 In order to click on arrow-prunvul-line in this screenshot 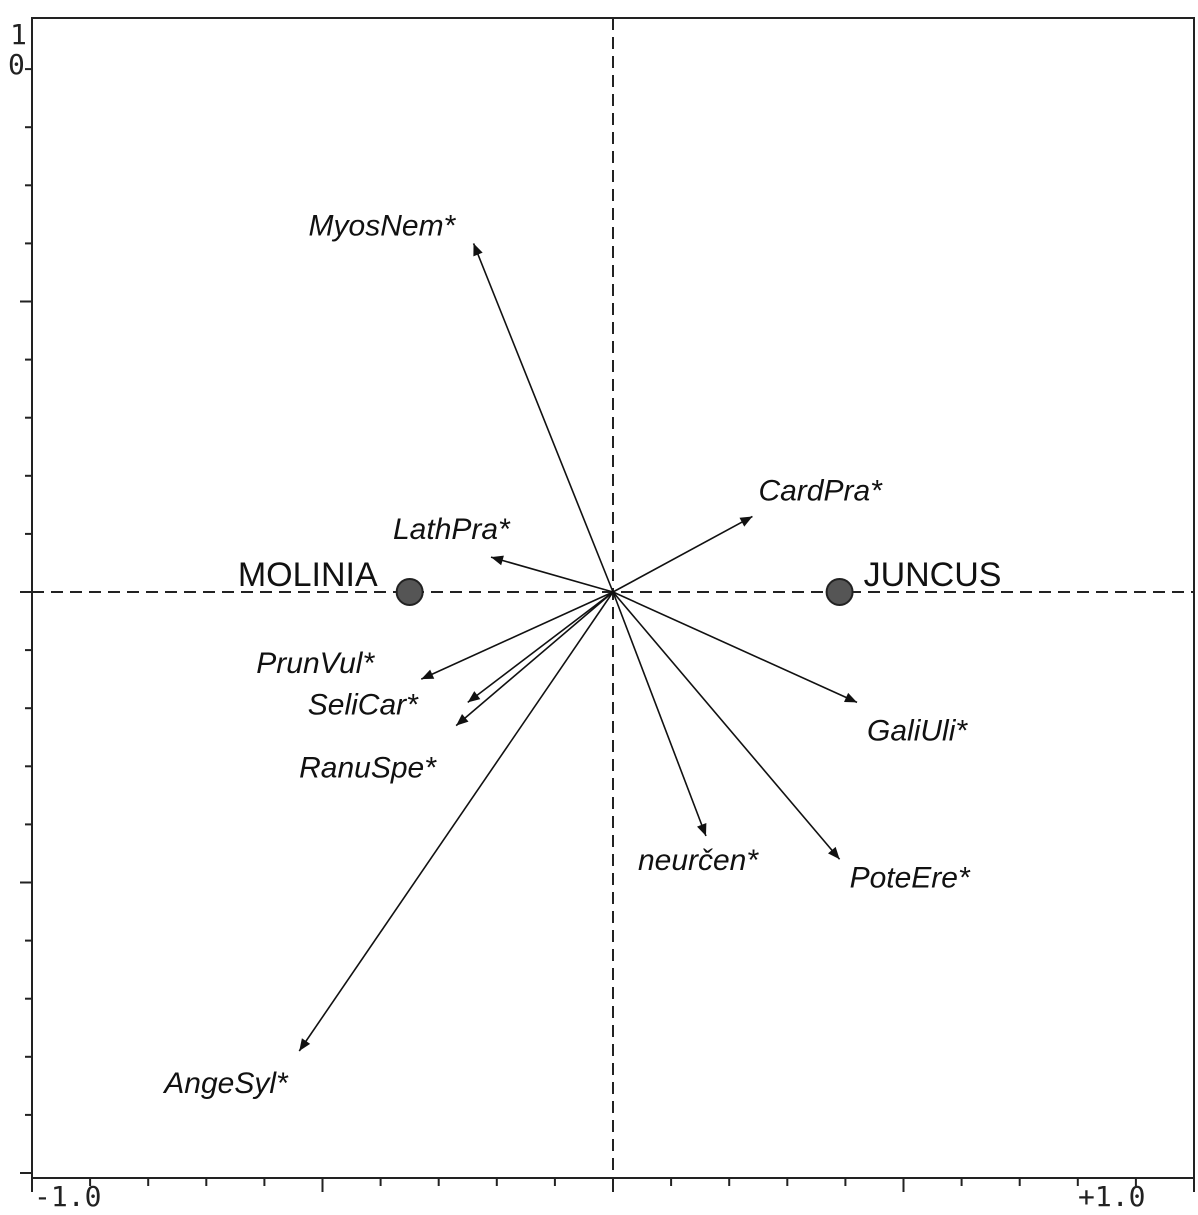, I will do `click(517, 635)`.